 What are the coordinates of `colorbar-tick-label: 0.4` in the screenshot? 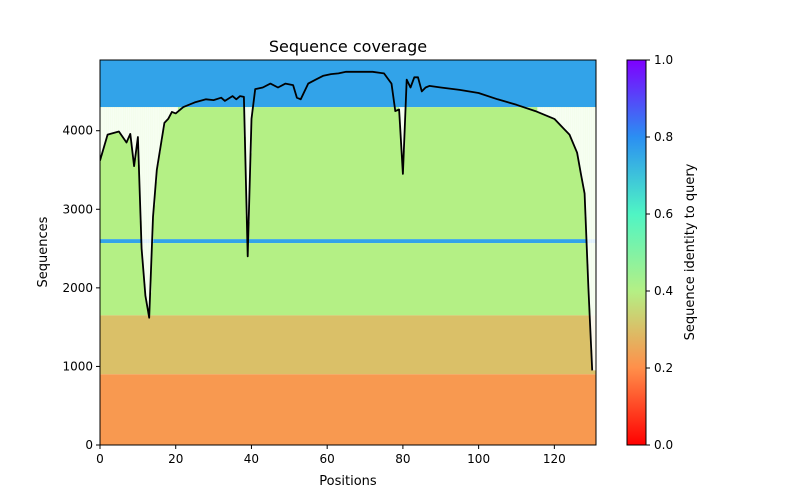 It's located at (663, 291).